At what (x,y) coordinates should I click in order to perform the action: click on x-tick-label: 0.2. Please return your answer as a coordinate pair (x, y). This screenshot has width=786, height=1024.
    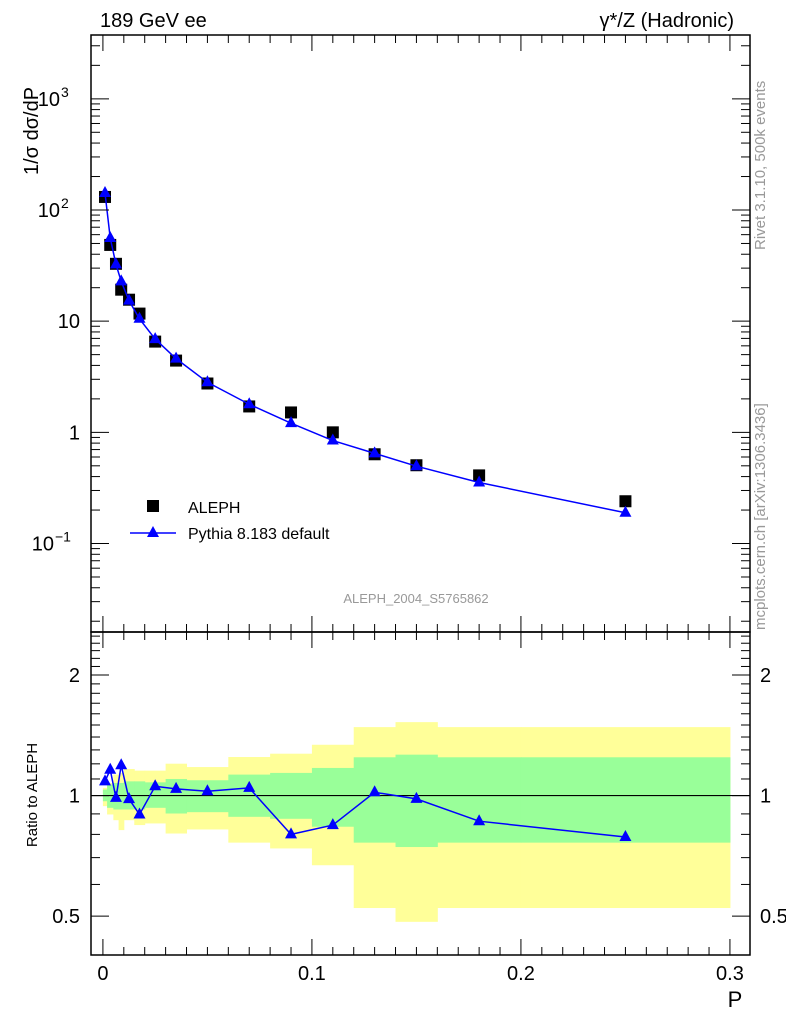
    Looking at the image, I should click on (521, 974).